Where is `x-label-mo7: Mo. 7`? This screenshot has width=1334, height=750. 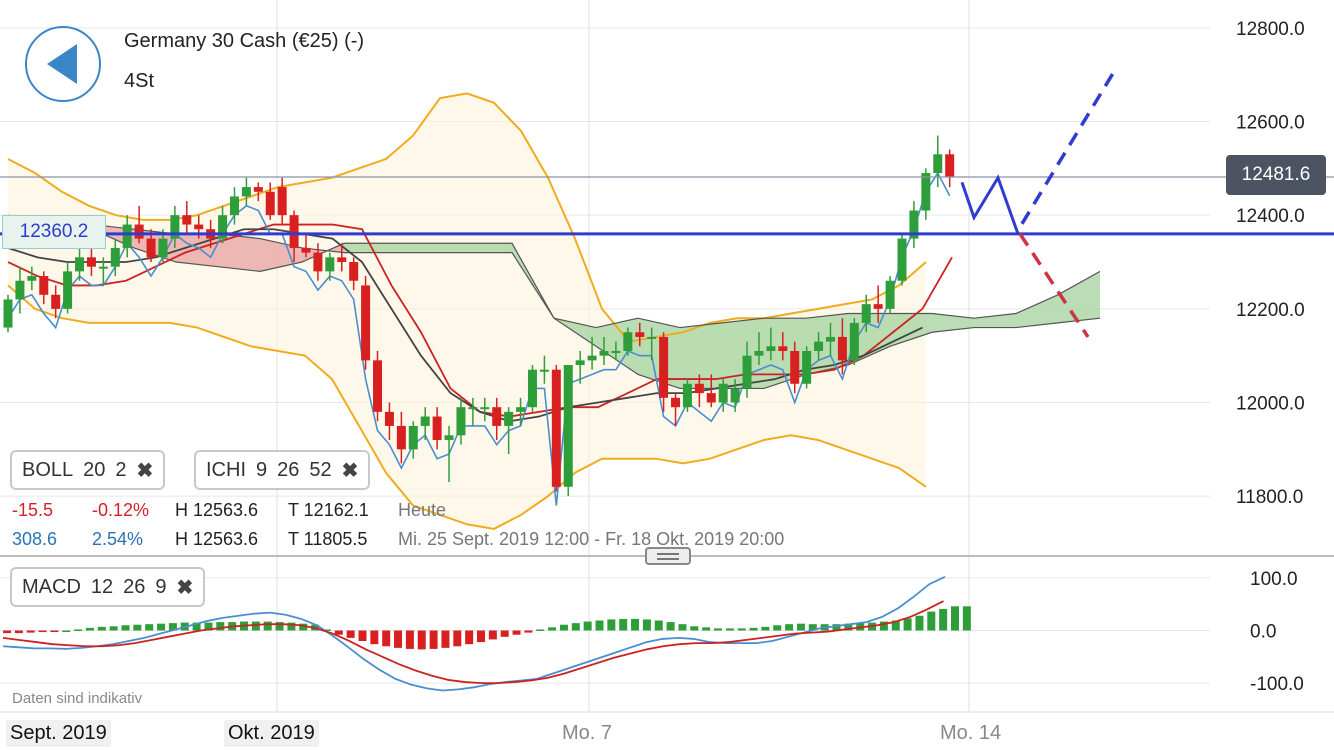
x-label-mo7: Mo. 7 is located at coordinates (587, 733).